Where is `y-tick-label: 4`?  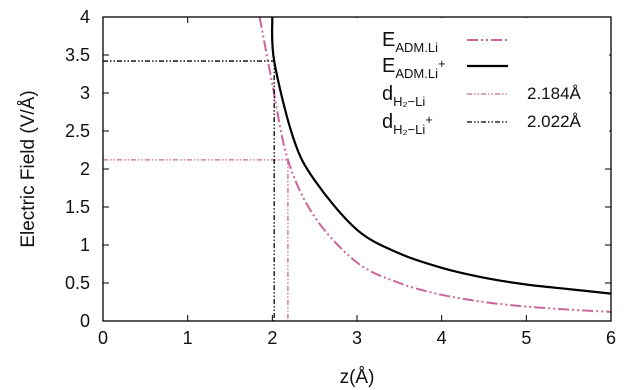
y-tick-label: 4 is located at coordinates (85, 17).